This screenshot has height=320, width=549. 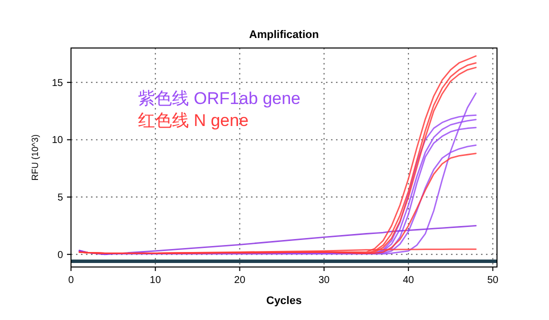 What do you see at coordinates (193, 120) in the screenshot?
I see `text: 红色线 N gene` at bounding box center [193, 120].